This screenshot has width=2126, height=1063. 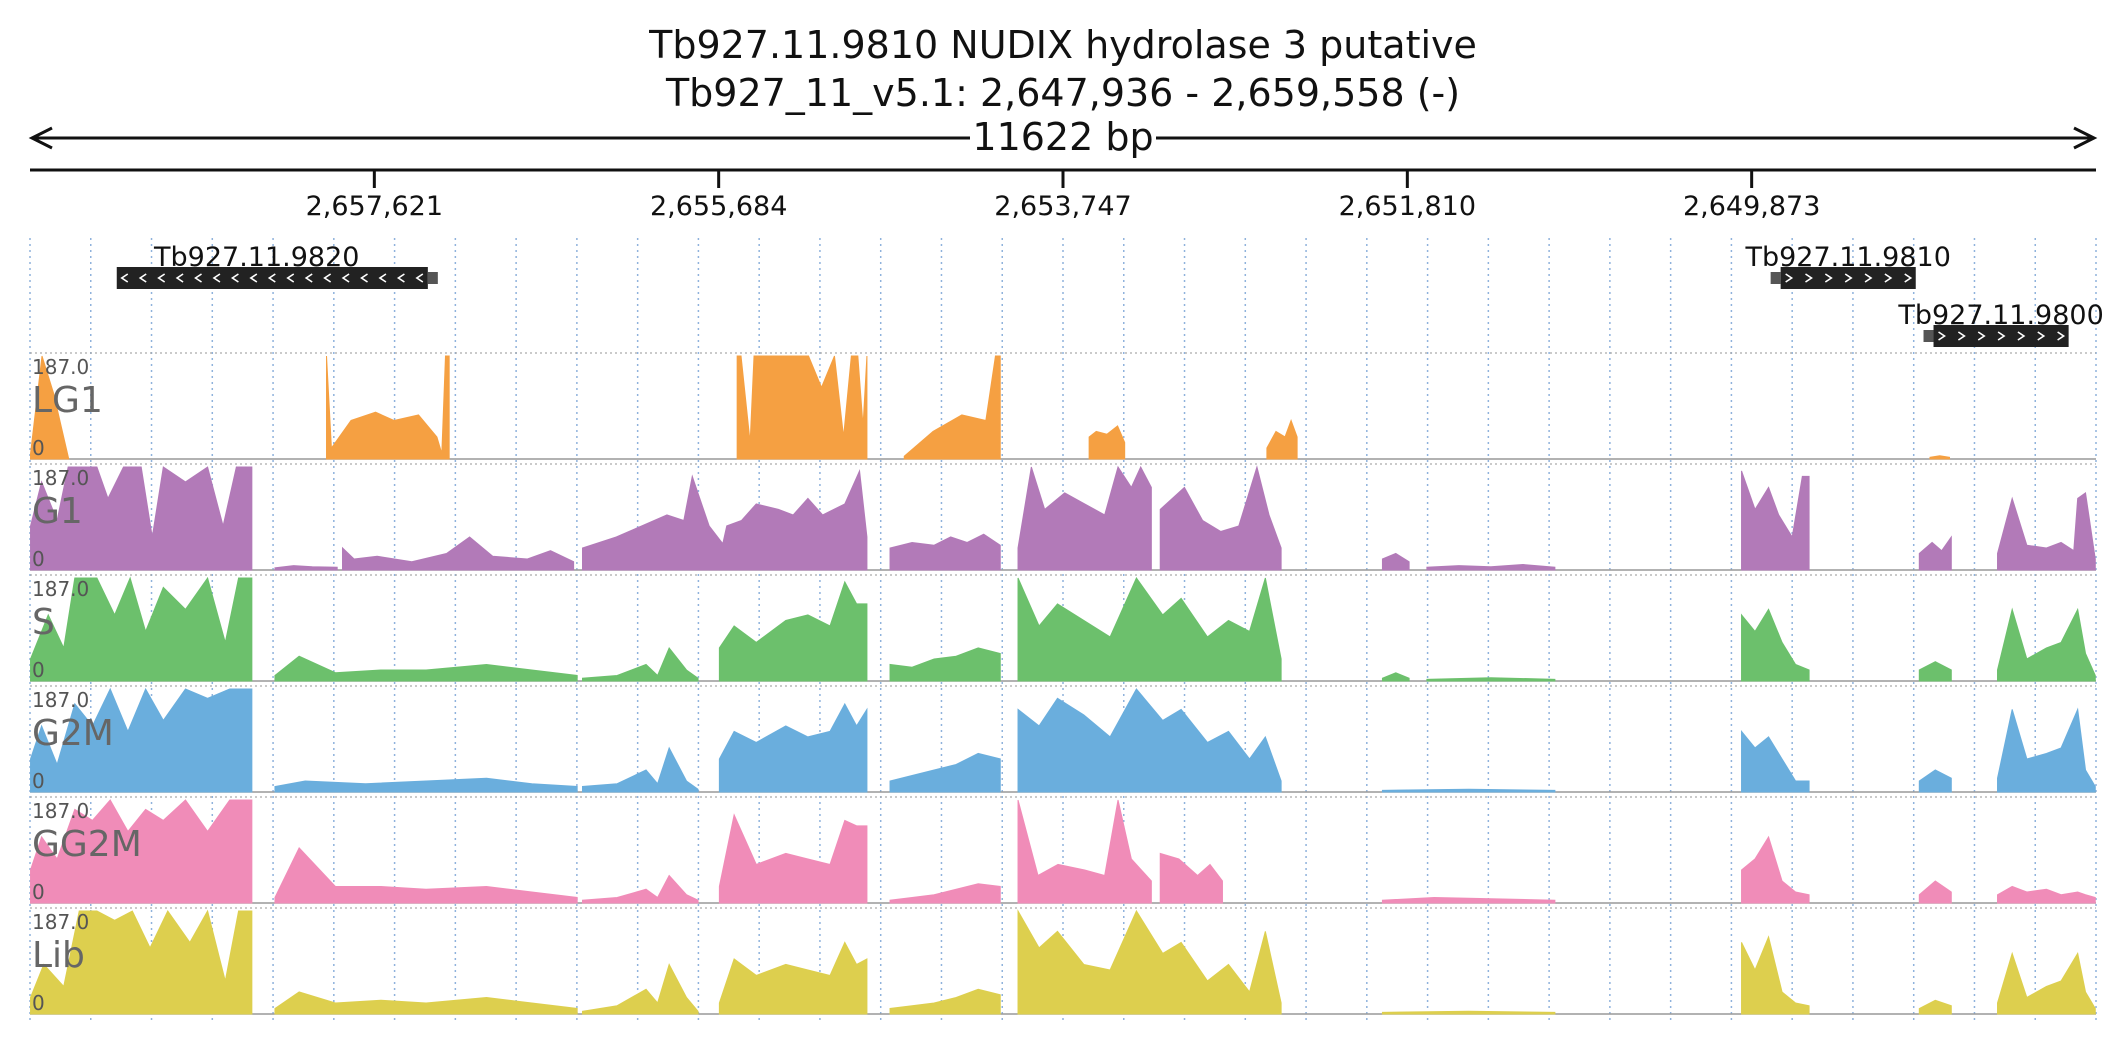 What do you see at coordinates (374, 206) in the screenshot?
I see `axis-tick-label: 2,657,621` at bounding box center [374, 206].